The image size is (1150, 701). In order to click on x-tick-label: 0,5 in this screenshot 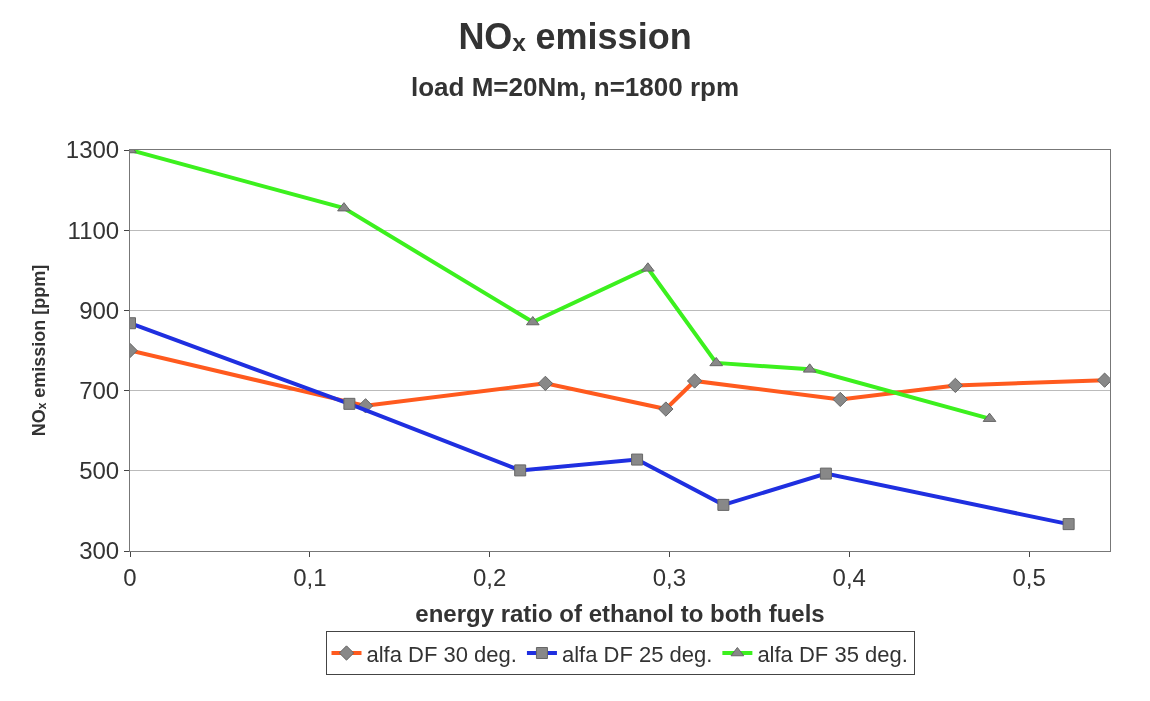, I will do `click(1029, 577)`.